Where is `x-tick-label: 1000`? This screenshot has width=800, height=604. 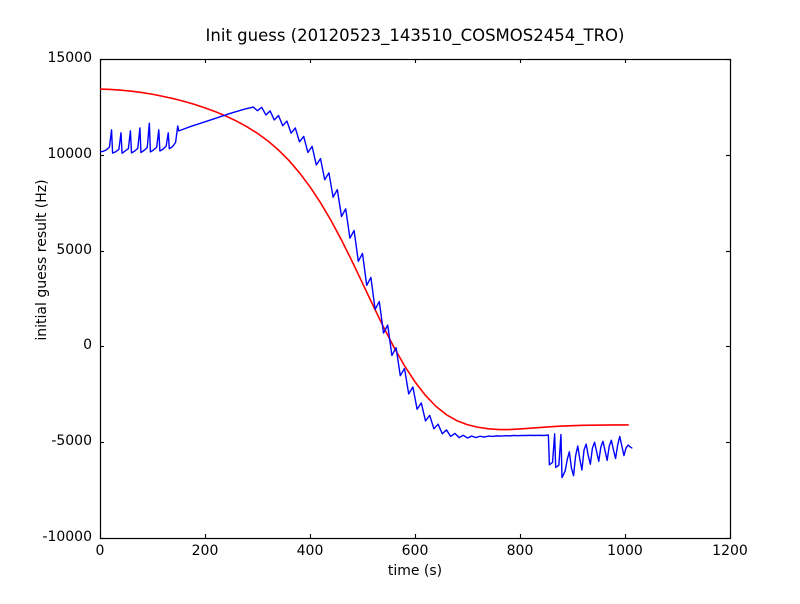
x-tick-label: 1000 is located at coordinates (625, 551).